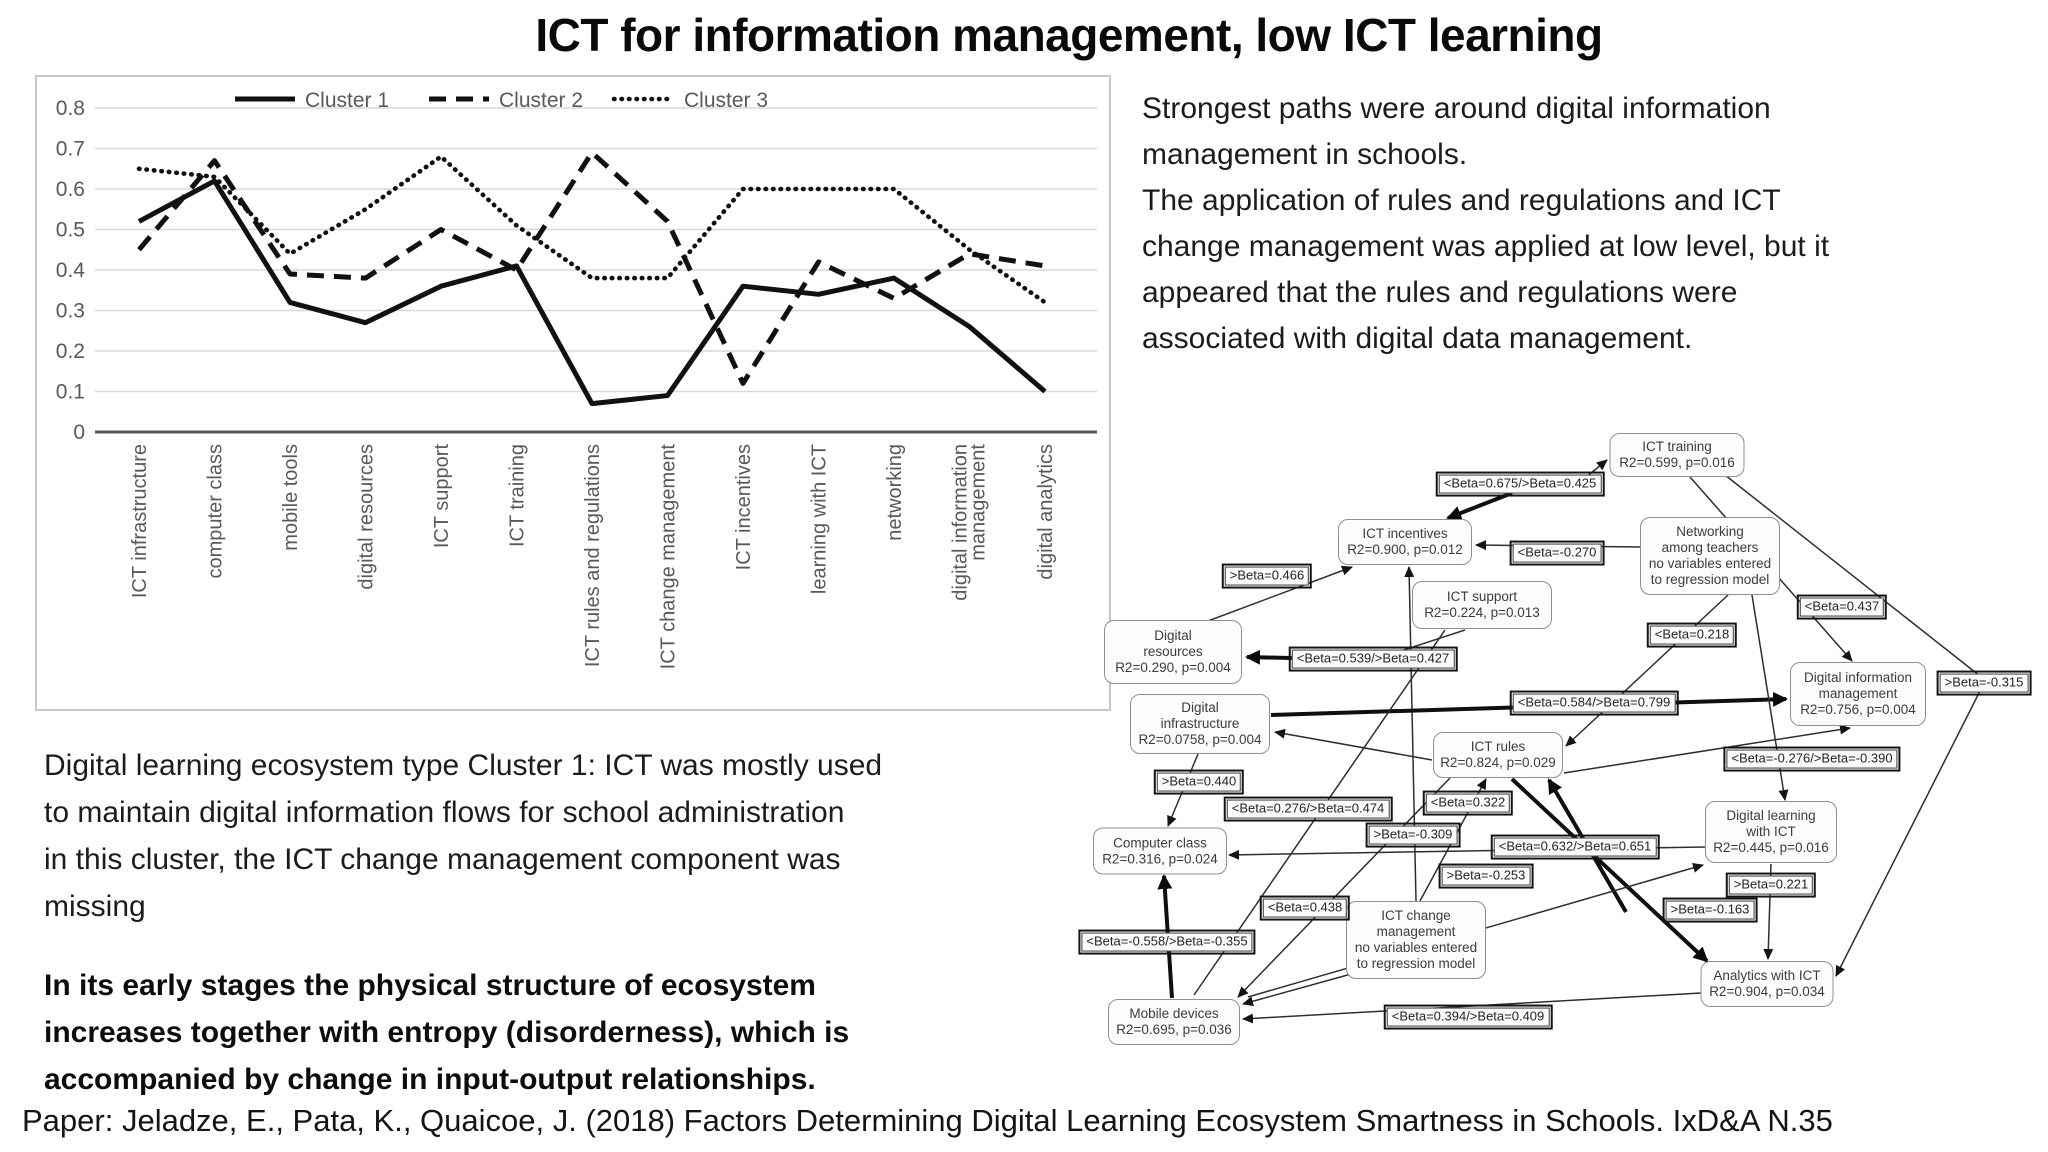 The width and height of the screenshot is (2048, 1152). I want to click on diagram-node-ict-support: ICT support R2=0.224, p=0.013, so click(1482, 605).